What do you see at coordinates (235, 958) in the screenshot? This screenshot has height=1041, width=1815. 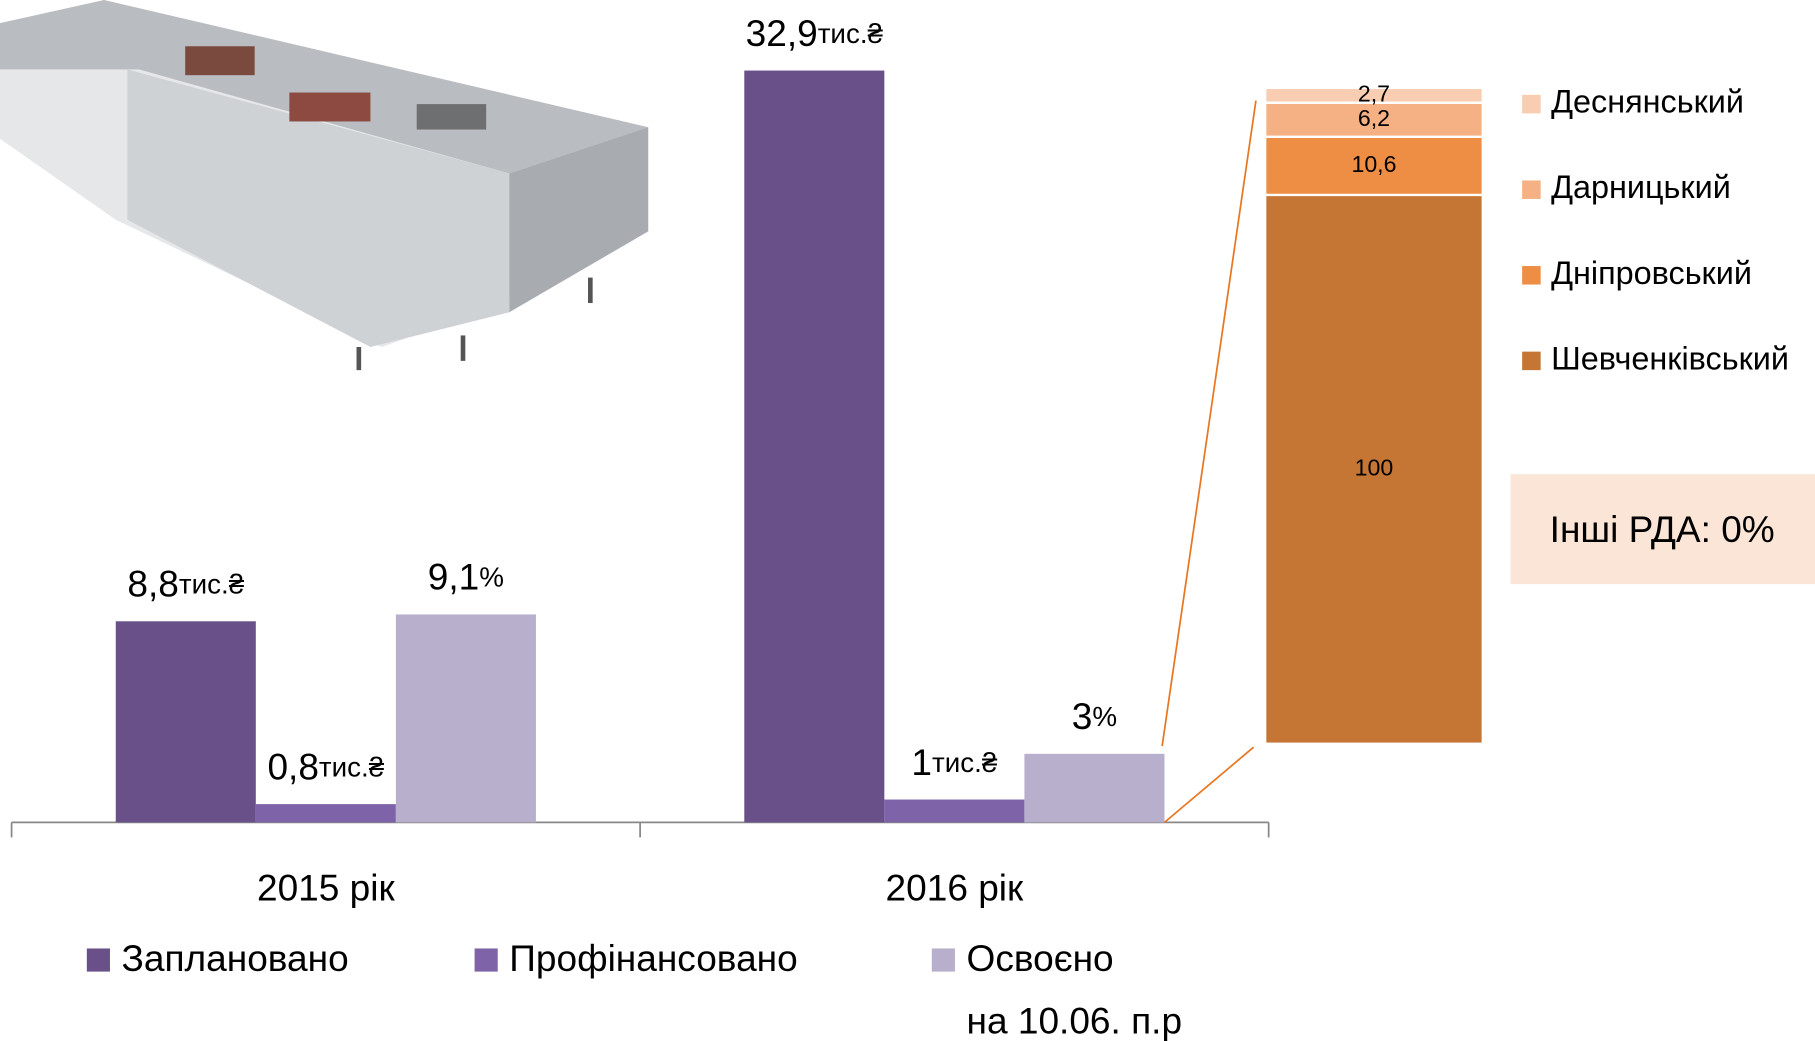 I see `legend-label: Заплановано` at bounding box center [235, 958].